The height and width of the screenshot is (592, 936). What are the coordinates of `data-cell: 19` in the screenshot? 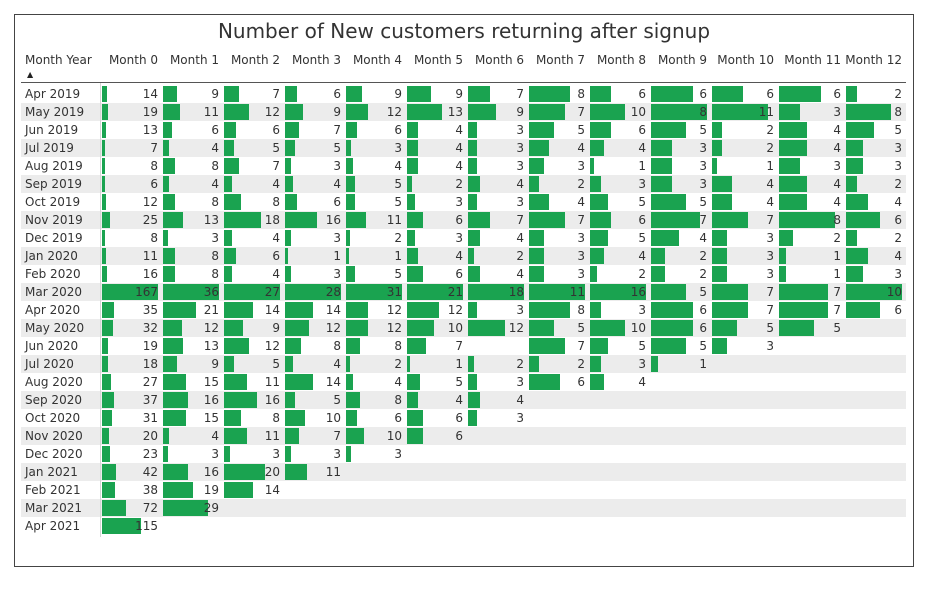 It's located at (192, 490).